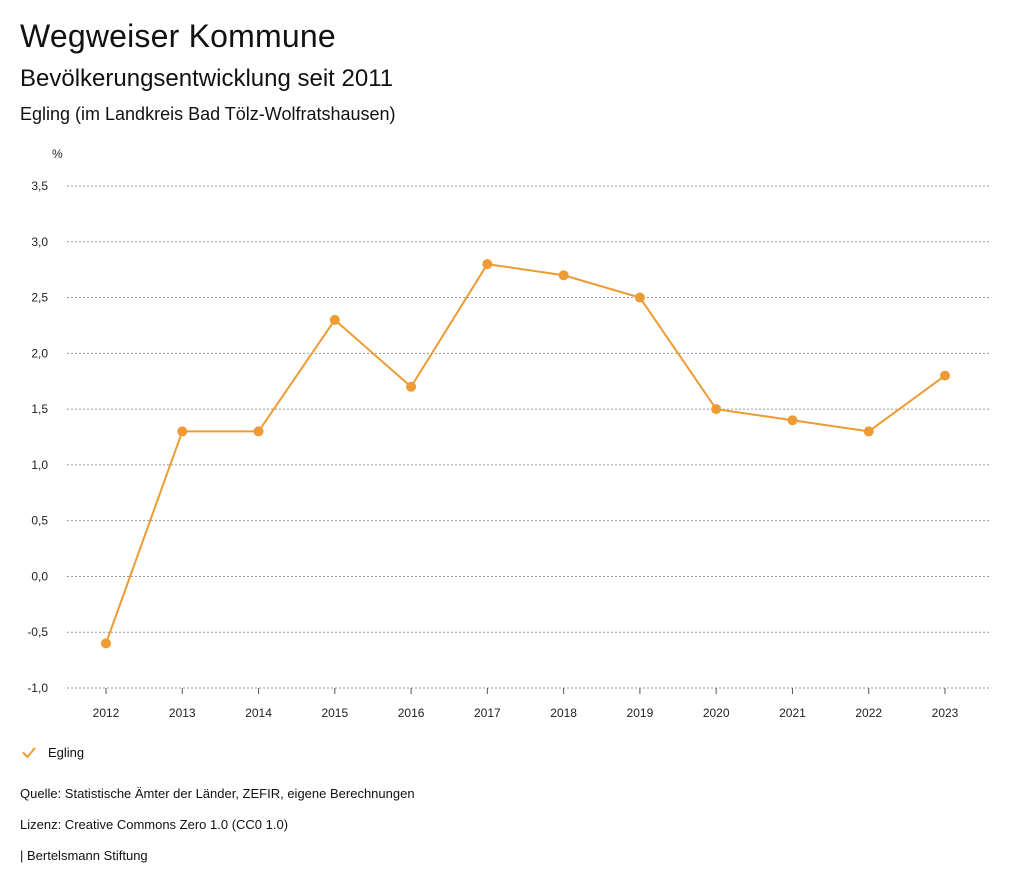 The height and width of the screenshot is (888, 1024). Describe the element at coordinates (868, 713) in the screenshot. I see `x-tick-label: 2022` at that location.